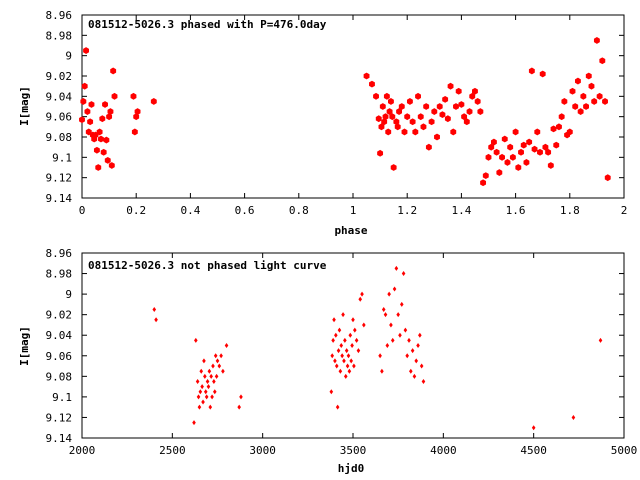  I want to click on unphased-x-tick-label: 3500, so click(353, 450).